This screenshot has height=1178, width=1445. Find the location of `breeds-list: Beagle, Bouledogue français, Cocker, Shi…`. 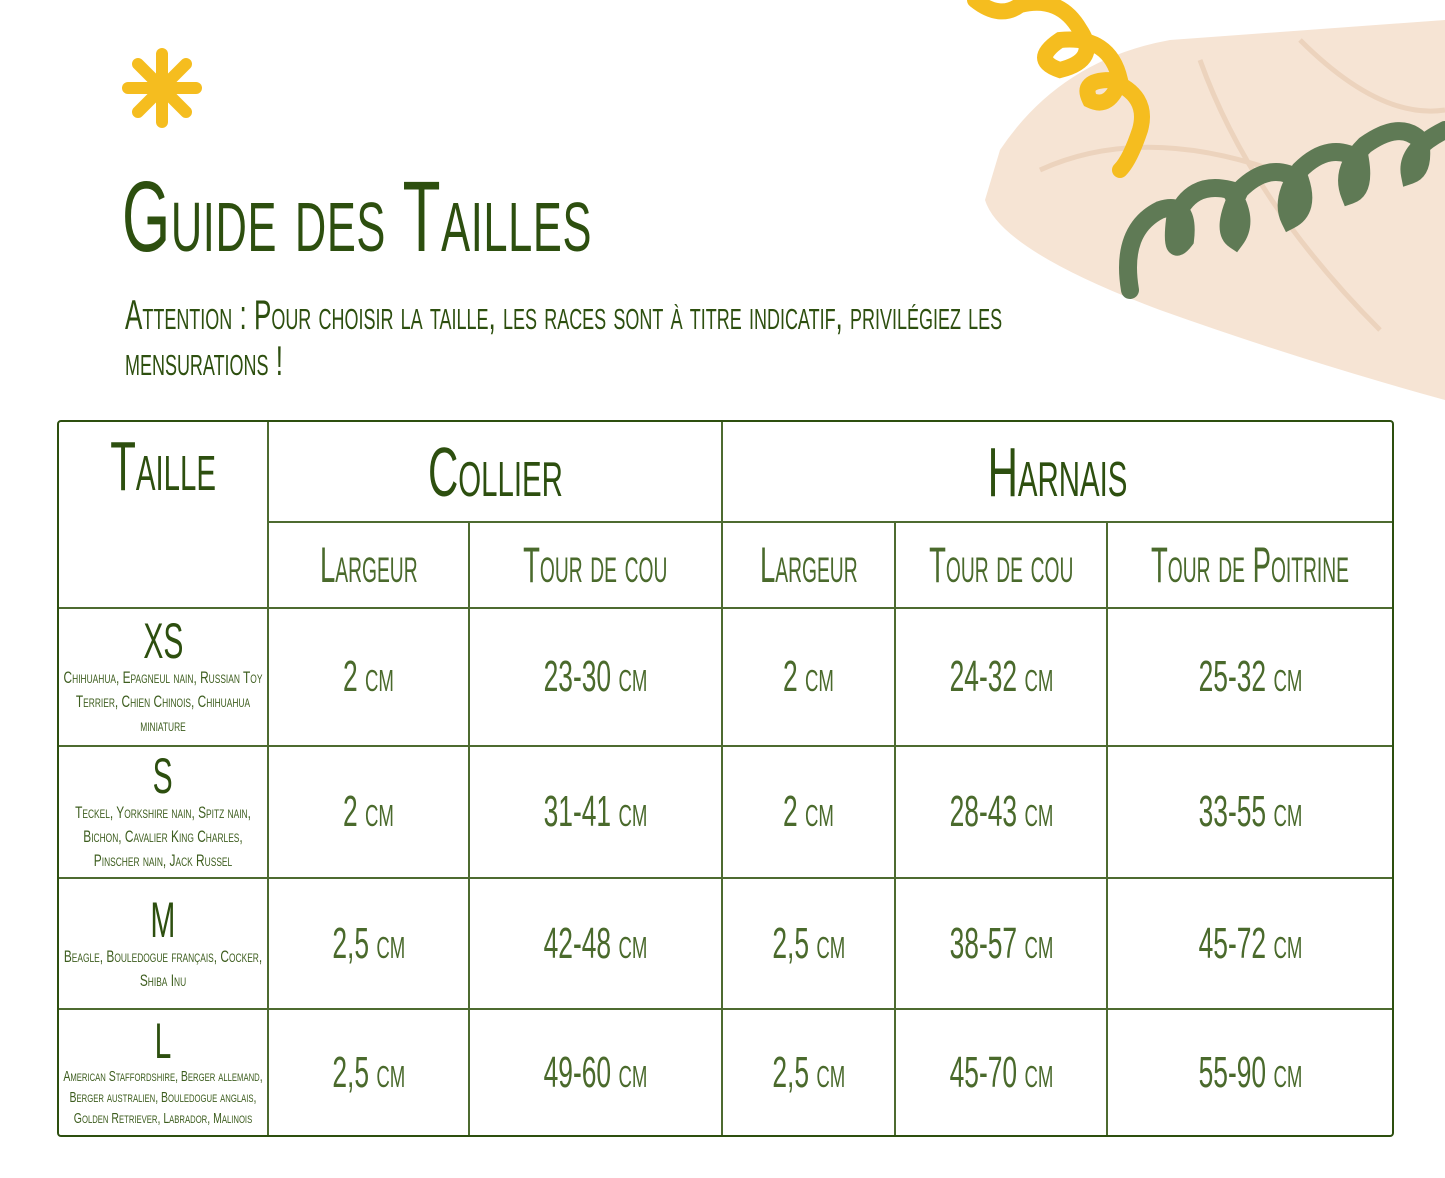

breeds-list: Beagle, Bouledogue français, Cocker, Shi… is located at coordinates (163, 968).